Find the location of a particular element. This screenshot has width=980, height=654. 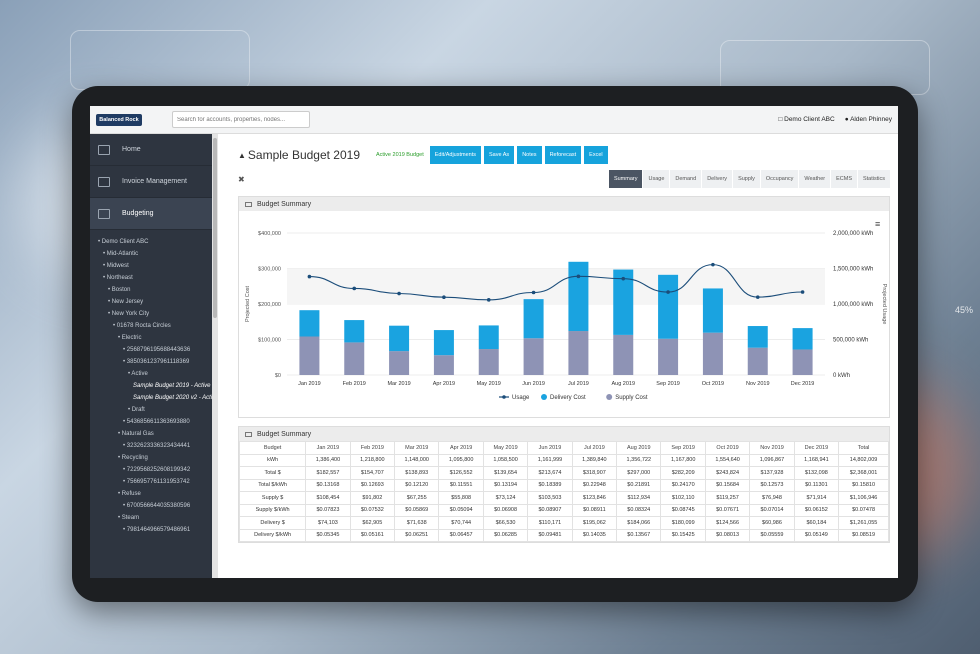

tree-node: • 3850361237961118369 is located at coordinates (156, 362).